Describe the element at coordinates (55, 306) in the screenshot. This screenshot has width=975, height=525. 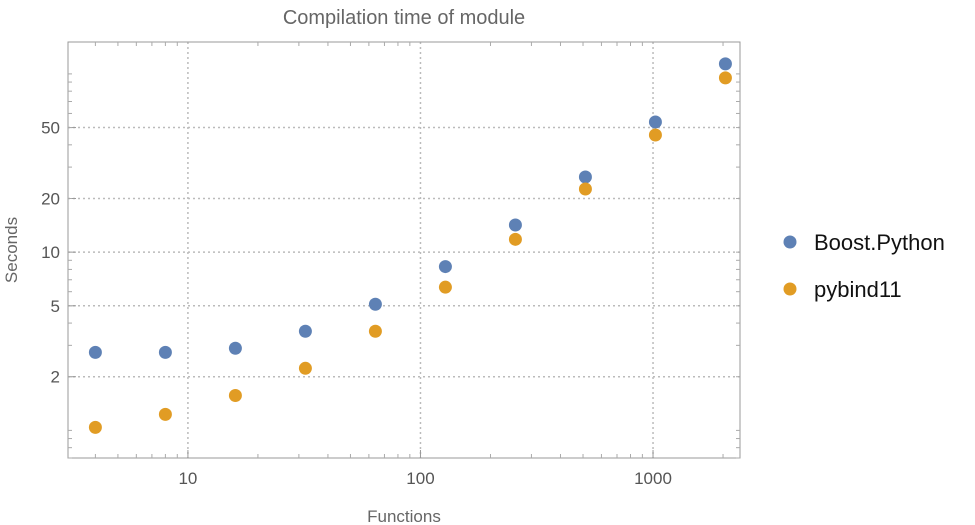
I see `y-tick-label: 5` at that location.